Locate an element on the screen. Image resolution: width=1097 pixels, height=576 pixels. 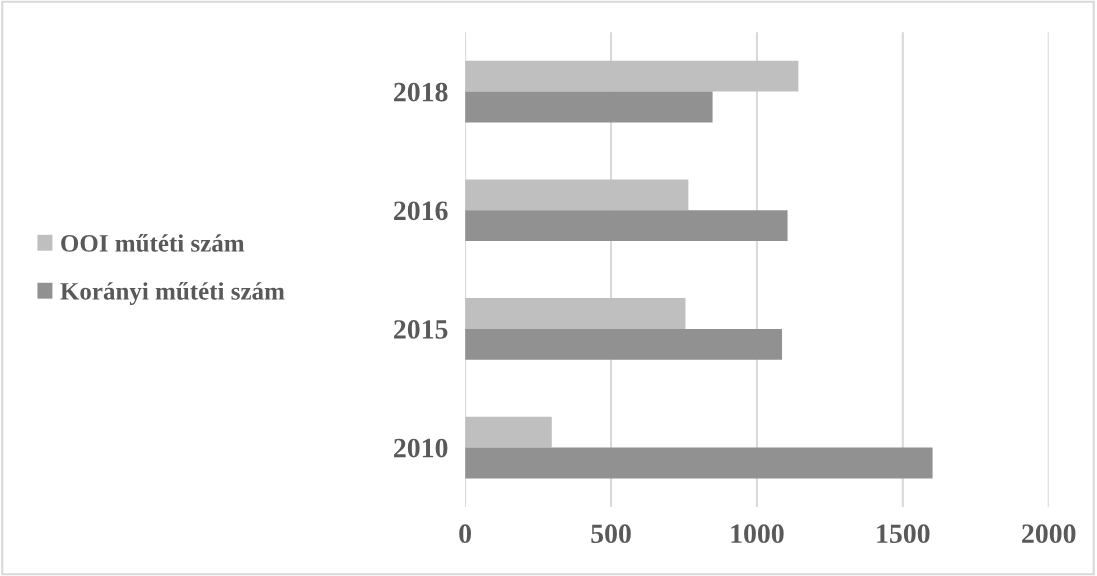
y-tick-label: 2016 is located at coordinates (421, 211).